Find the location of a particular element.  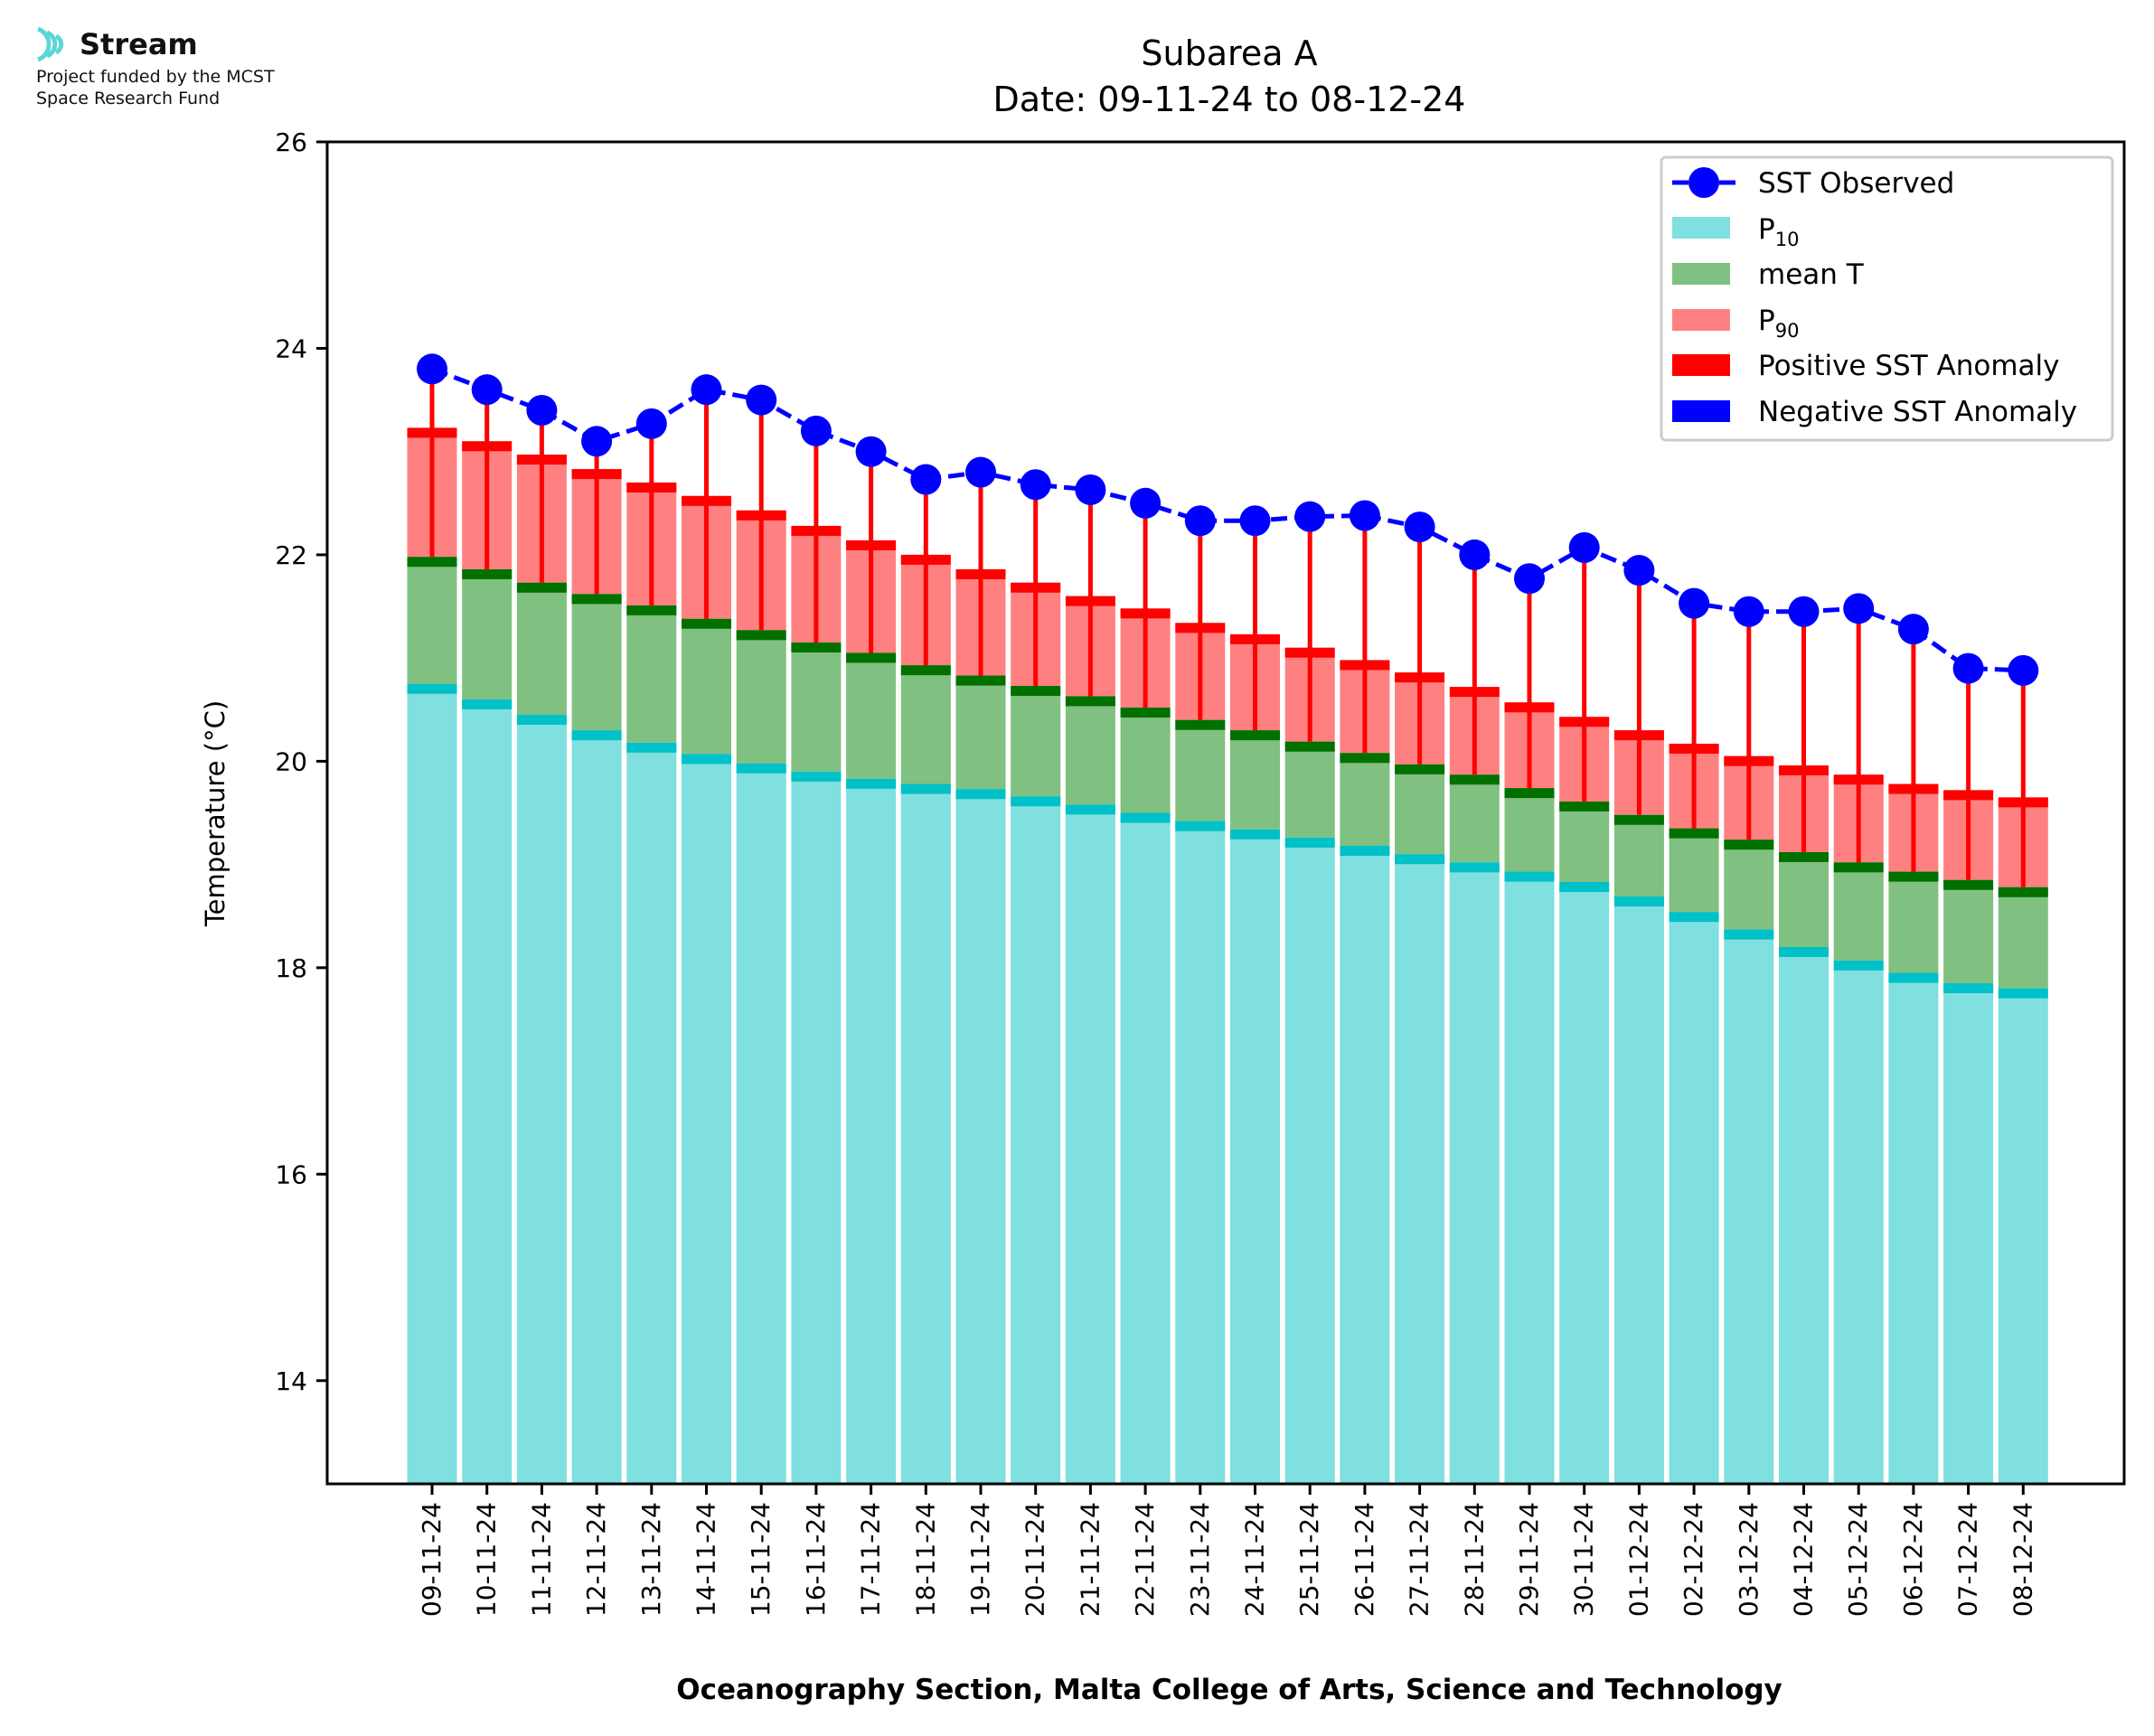

y-axis: 14 16 18 20 22 24 26 is located at coordinates (301, 762).